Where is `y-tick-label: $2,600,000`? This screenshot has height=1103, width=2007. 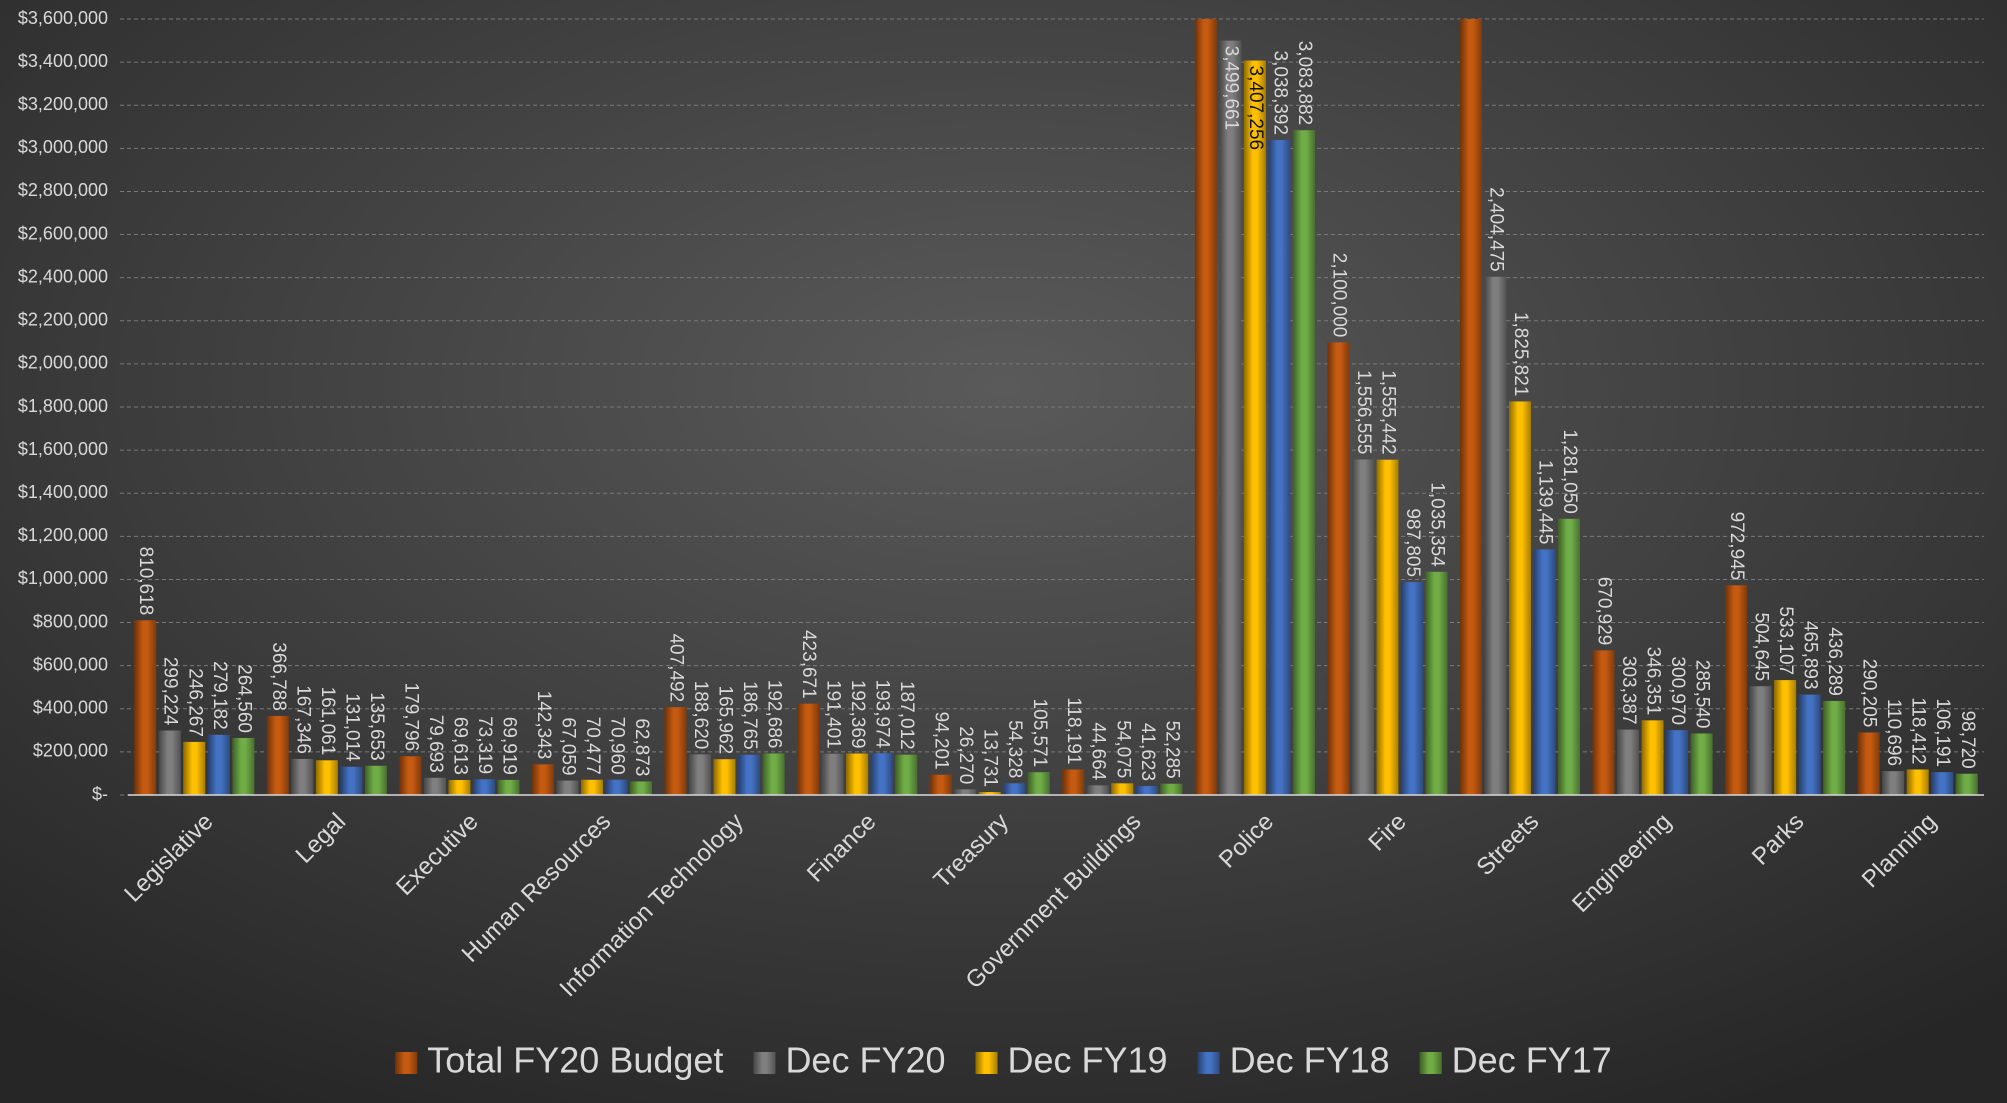 y-tick-label: $2,600,000 is located at coordinates (63, 233).